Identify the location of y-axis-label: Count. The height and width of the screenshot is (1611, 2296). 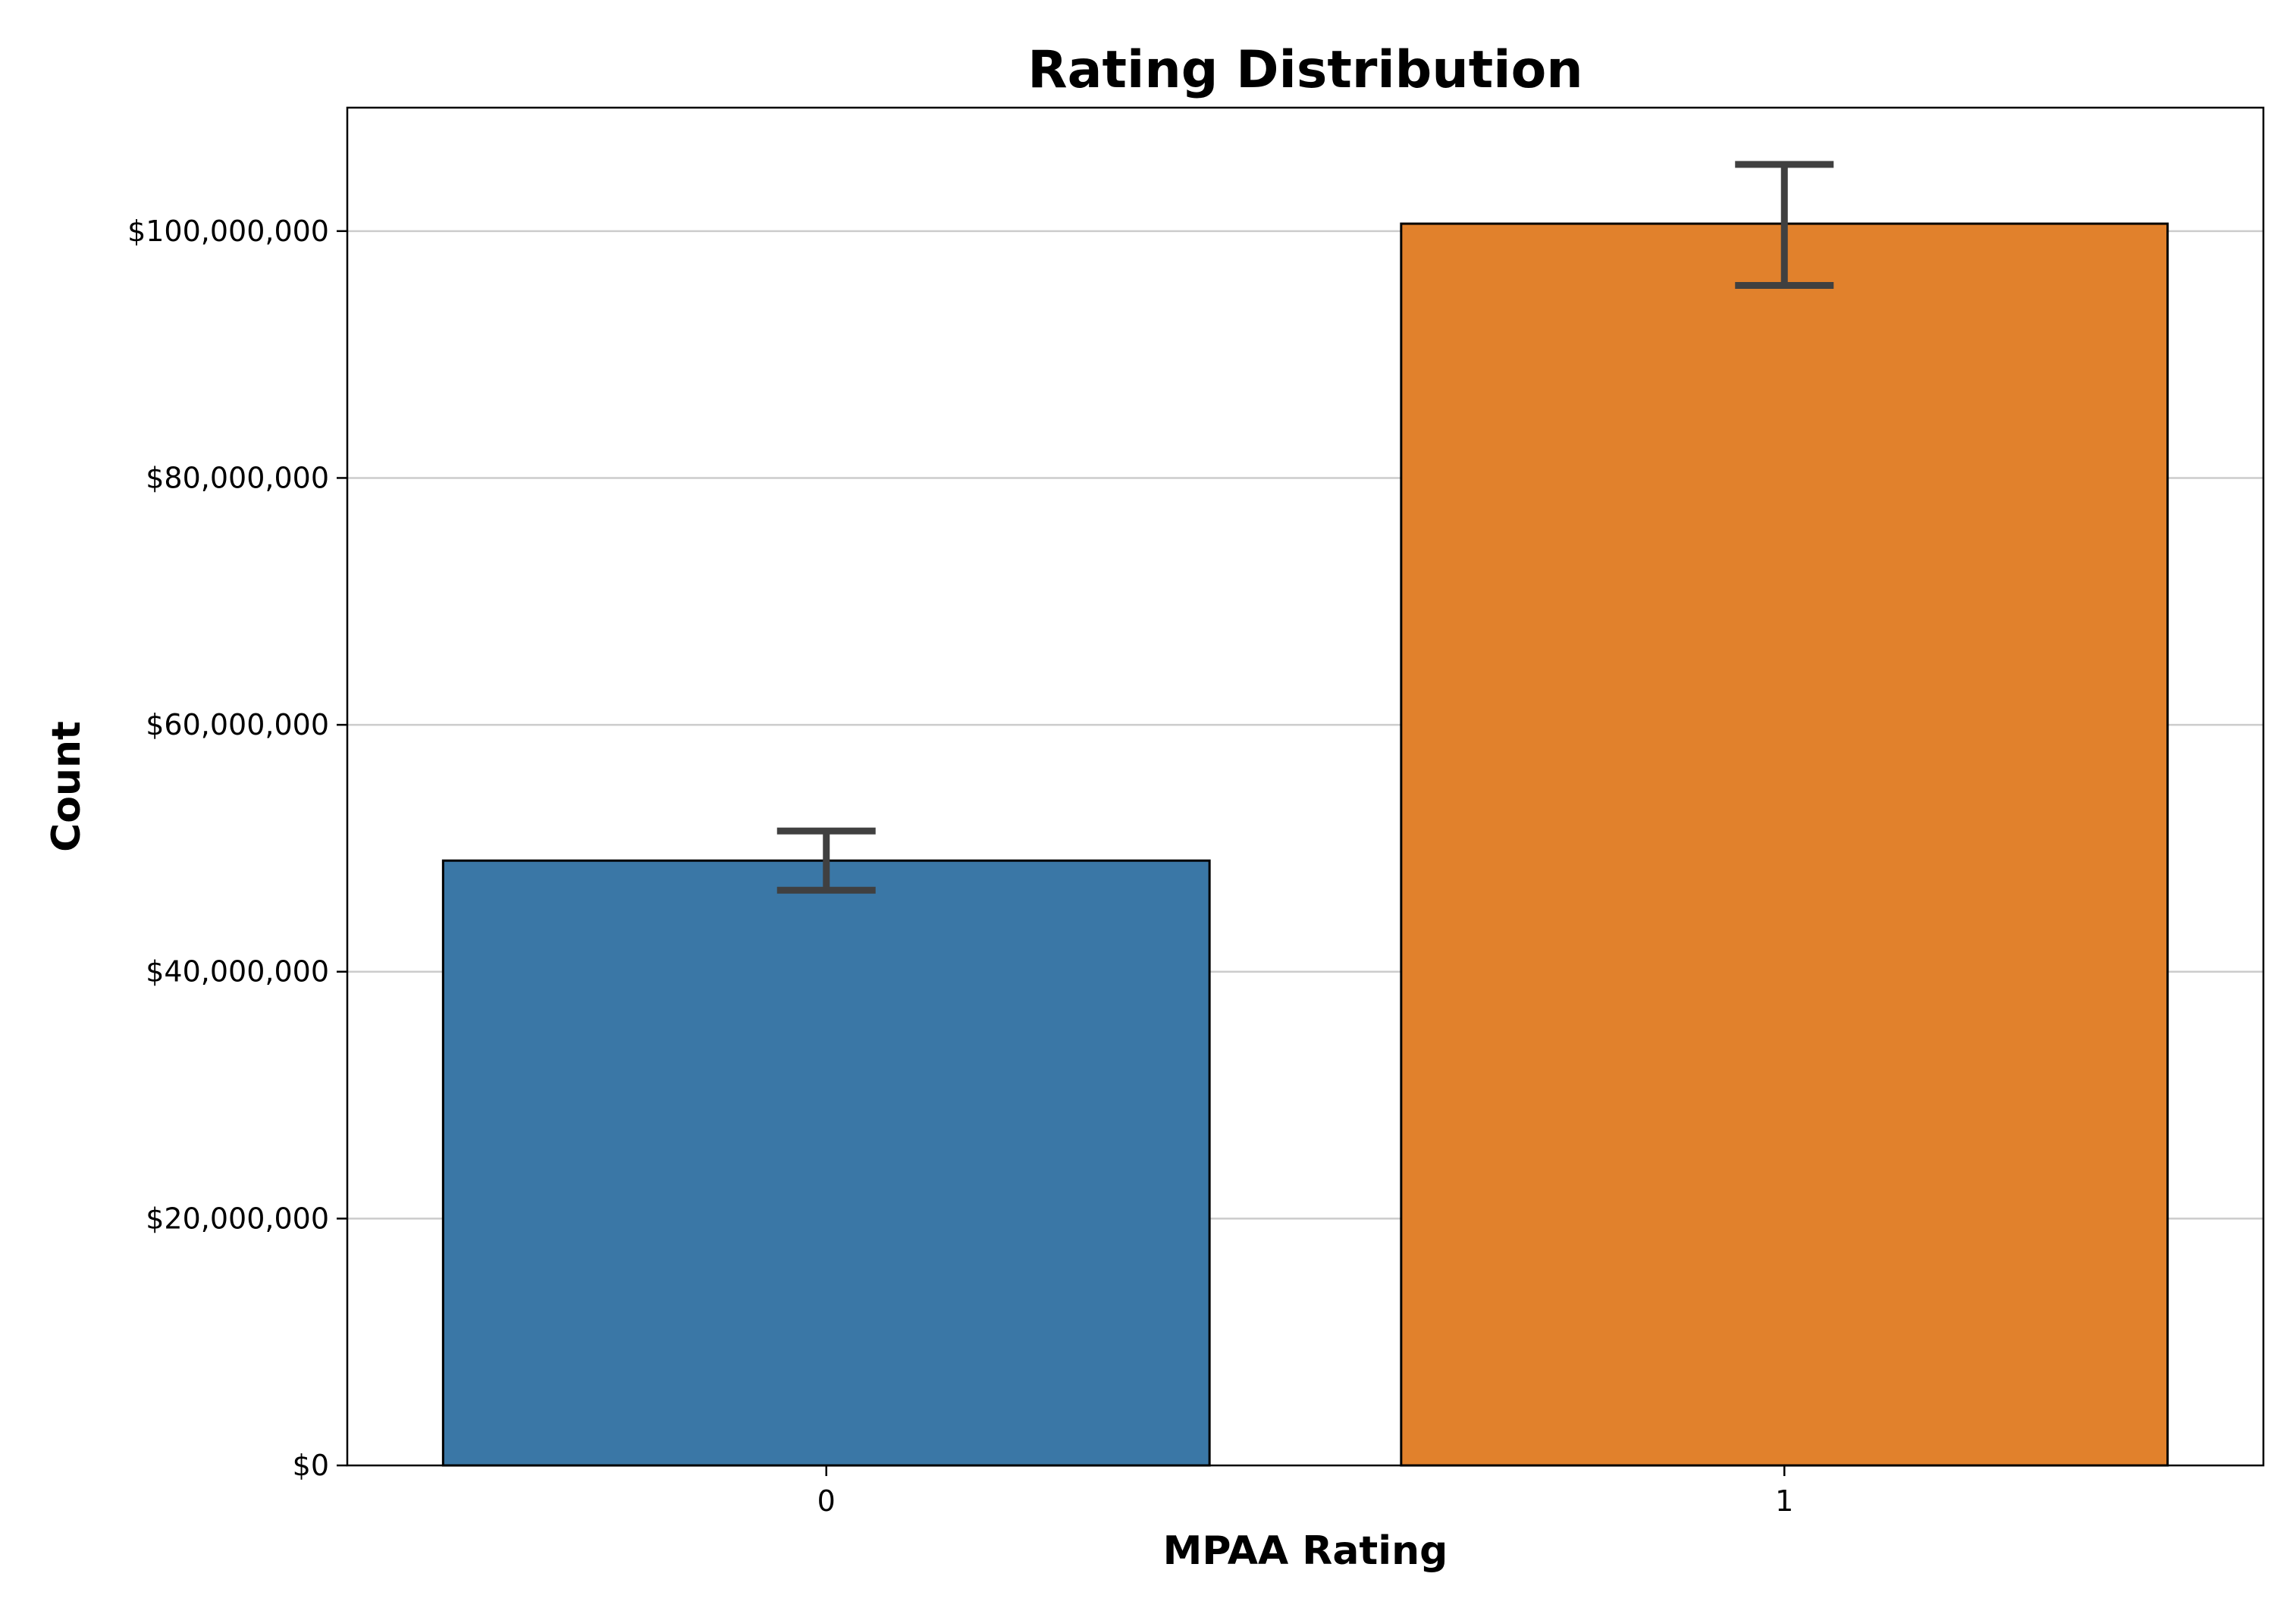
(66, 786).